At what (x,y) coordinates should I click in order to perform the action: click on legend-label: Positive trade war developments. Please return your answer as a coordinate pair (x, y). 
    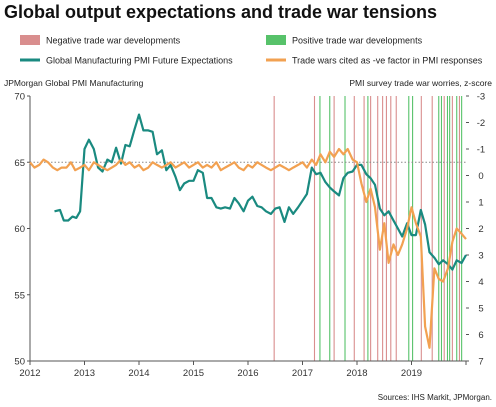
    Looking at the image, I should click on (357, 41).